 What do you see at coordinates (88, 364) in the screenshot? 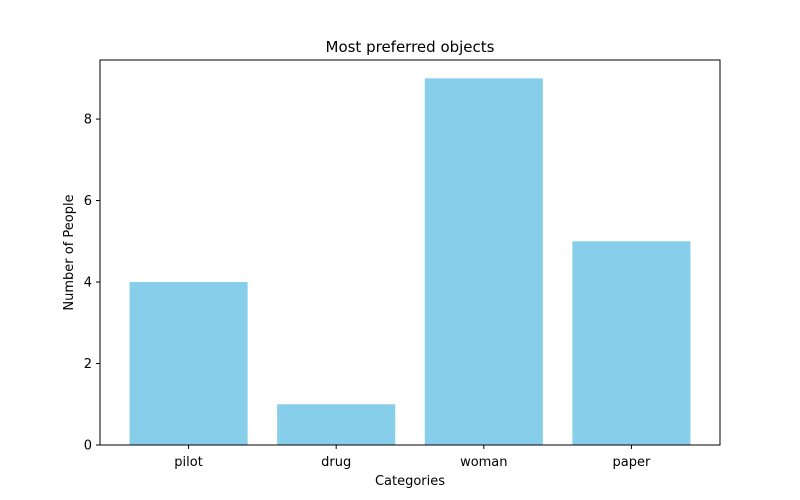
I see `y-tick-label: 2` at bounding box center [88, 364].